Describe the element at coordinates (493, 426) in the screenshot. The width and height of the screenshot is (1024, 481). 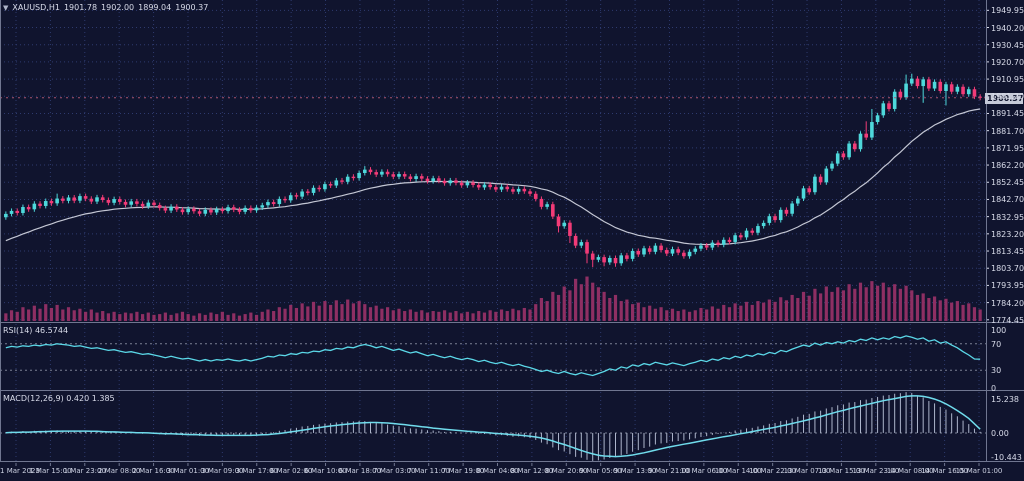
I see `macd-pane` at that location.